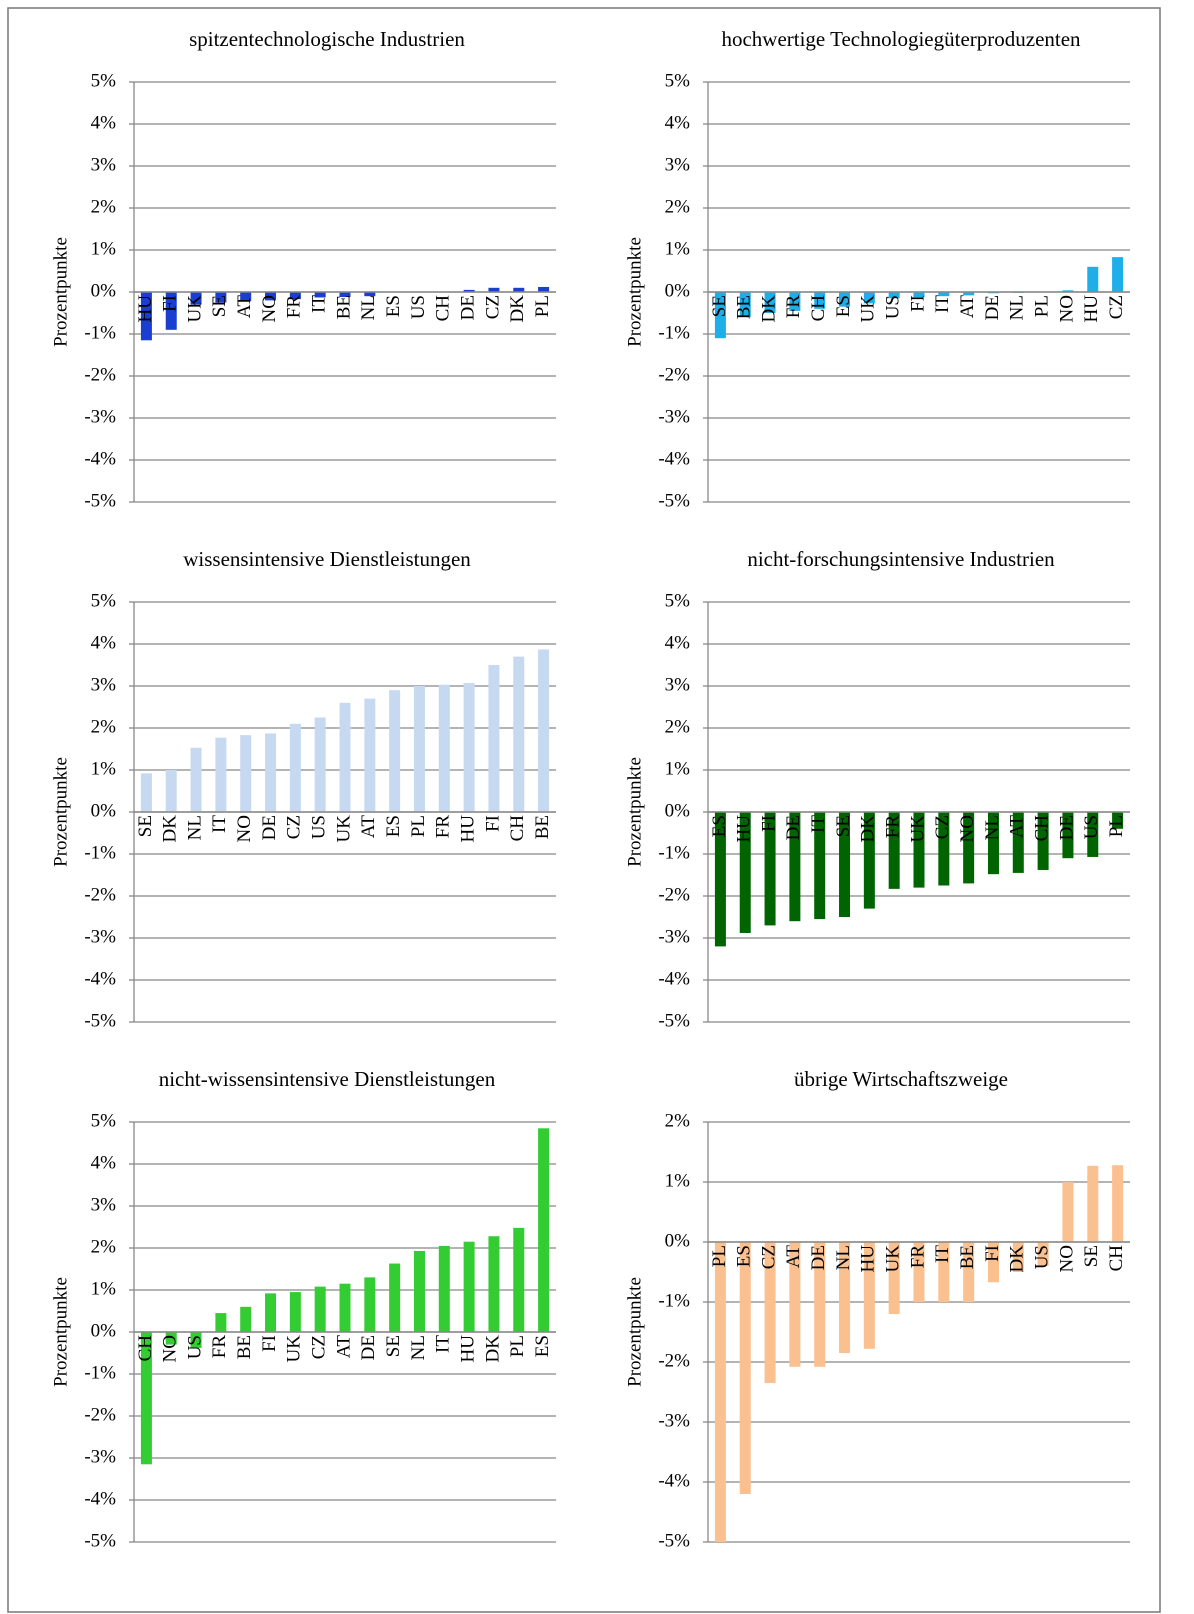 The height and width of the screenshot is (1614, 1194). What do you see at coordinates (901, 39) in the screenshot?
I see `chart-title: hochwertige Technologiegüterproduzenten` at bounding box center [901, 39].